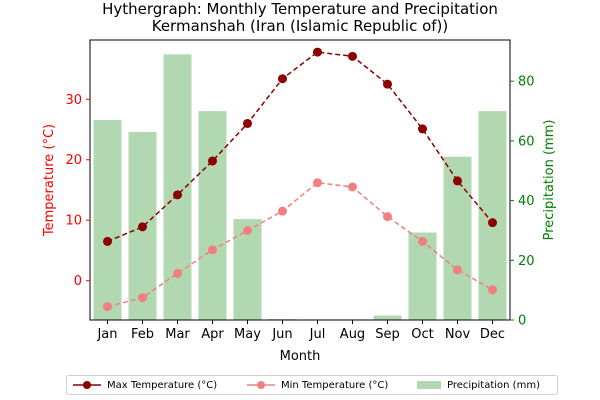 This screenshot has width=600, height=400. Describe the element at coordinates (247, 334) in the screenshot. I see `x-tick-label-may: May` at that location.